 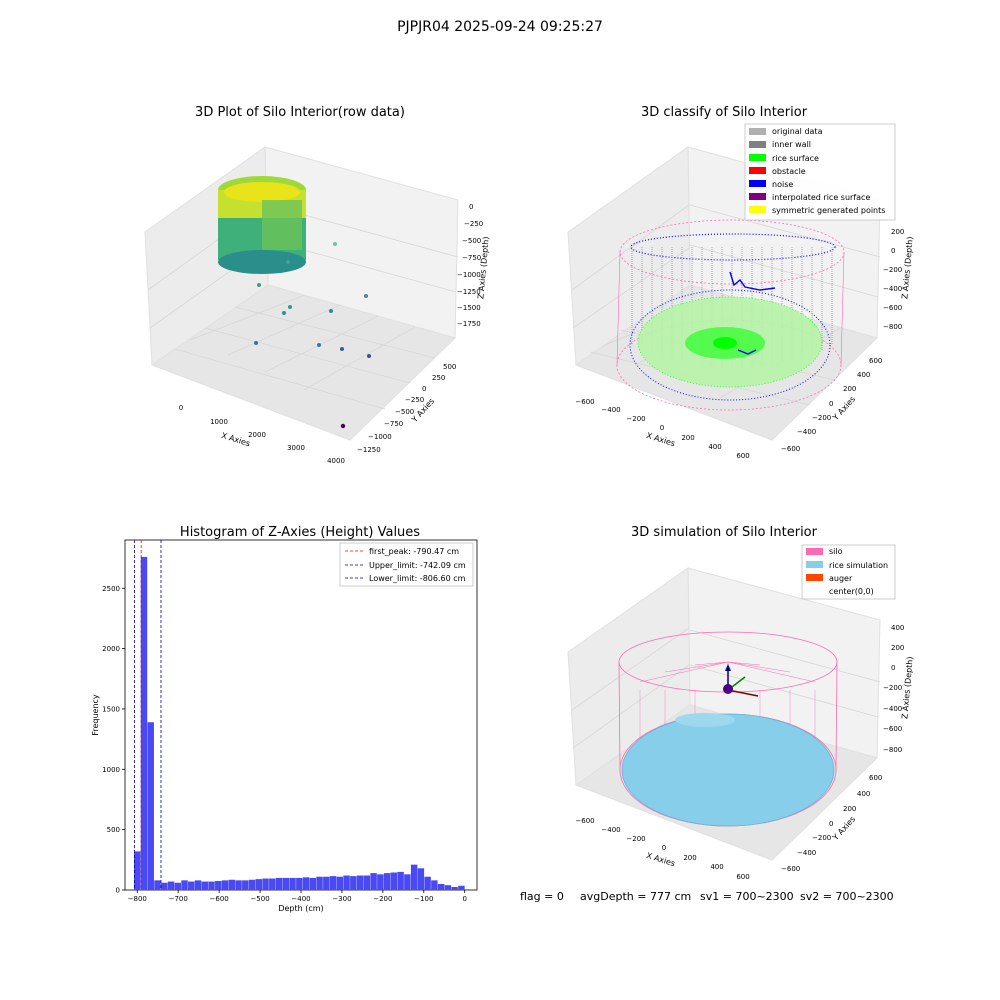 What do you see at coordinates (730, 315) in the screenshot?
I see `classify-cylinder` at bounding box center [730, 315].